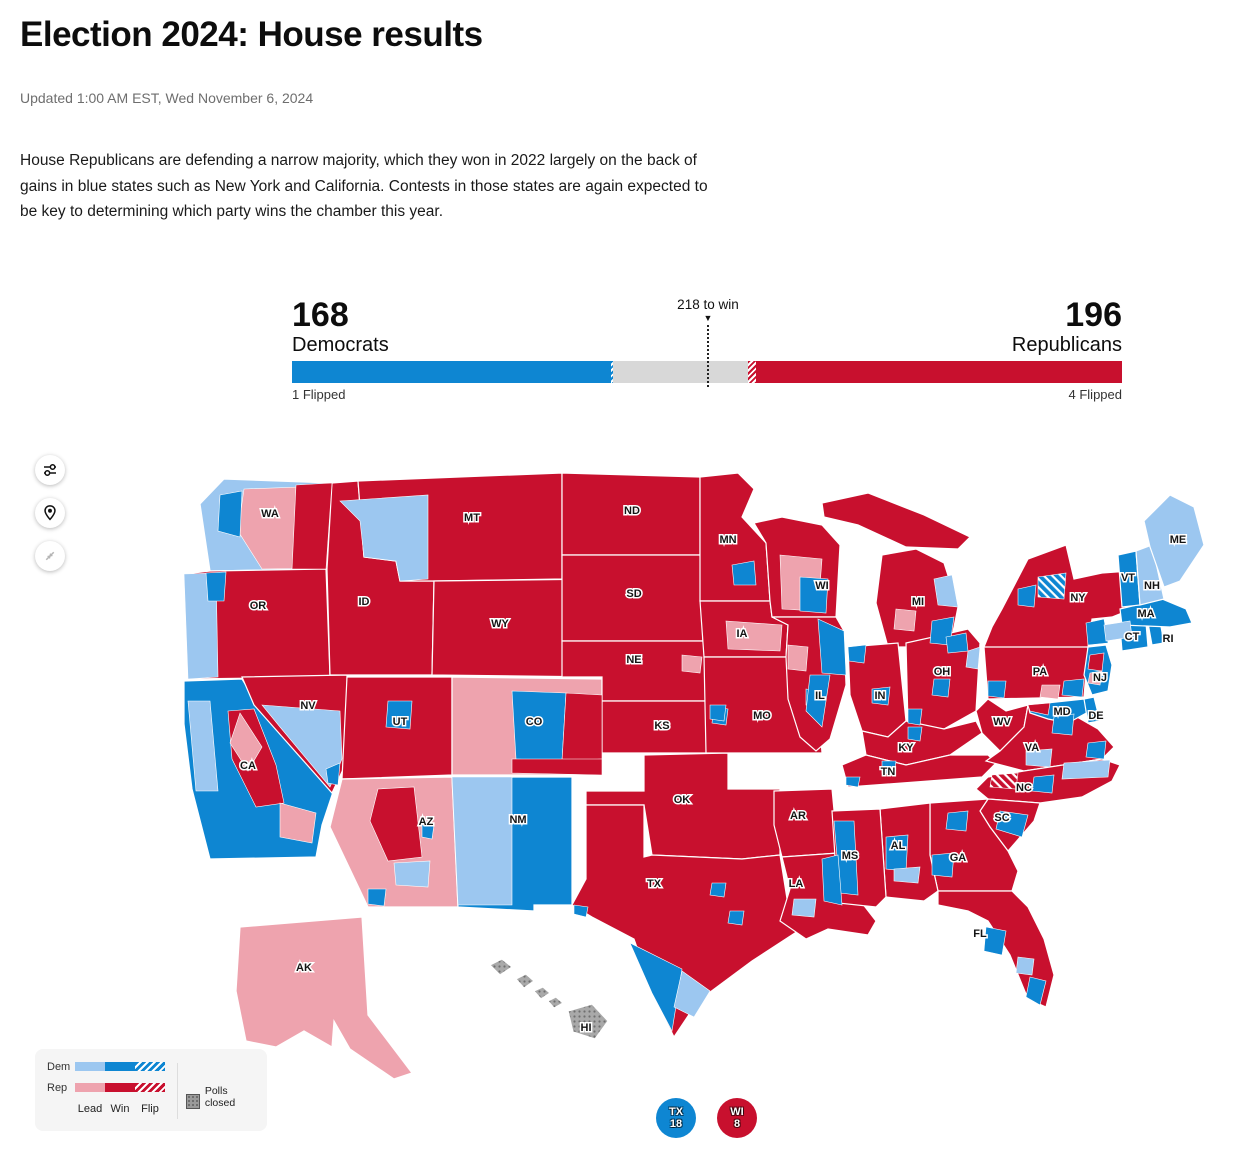 This screenshot has height=1165, width=1253. What do you see at coordinates (1132, 637) in the screenshot?
I see `svg-text: CT` at bounding box center [1132, 637].